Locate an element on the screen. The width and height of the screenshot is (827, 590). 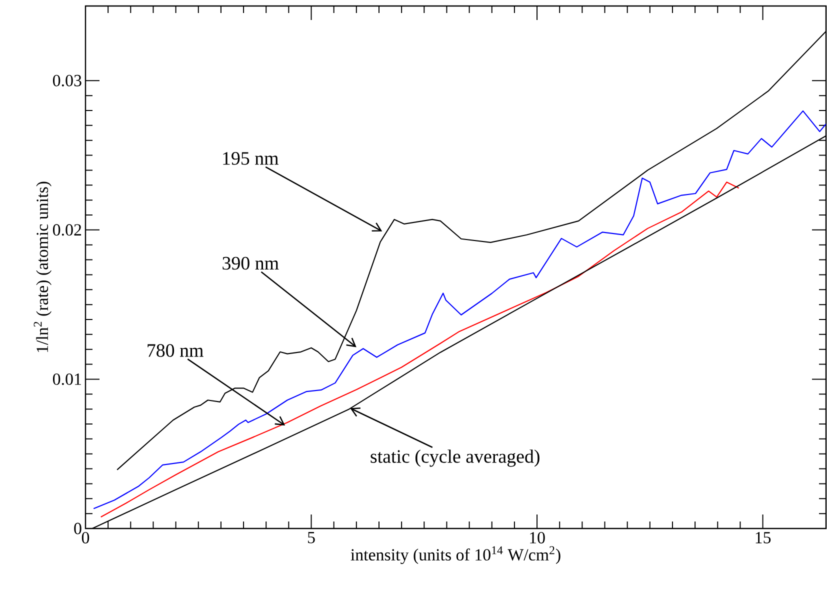
x-tick-label: 10 is located at coordinates (537, 538).